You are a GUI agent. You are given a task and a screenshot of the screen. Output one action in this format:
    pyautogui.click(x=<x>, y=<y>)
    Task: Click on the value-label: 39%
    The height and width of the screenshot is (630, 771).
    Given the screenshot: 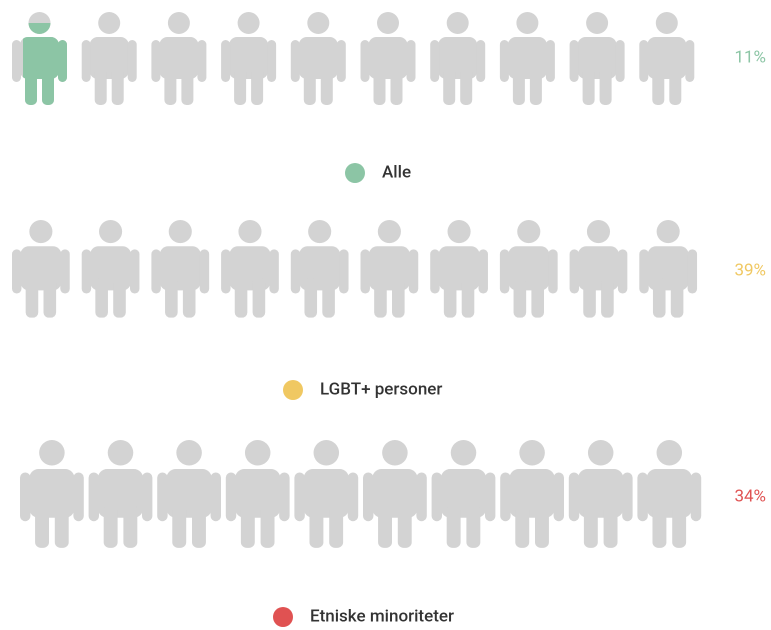 What is the action you would take?
    pyautogui.click(x=750, y=270)
    